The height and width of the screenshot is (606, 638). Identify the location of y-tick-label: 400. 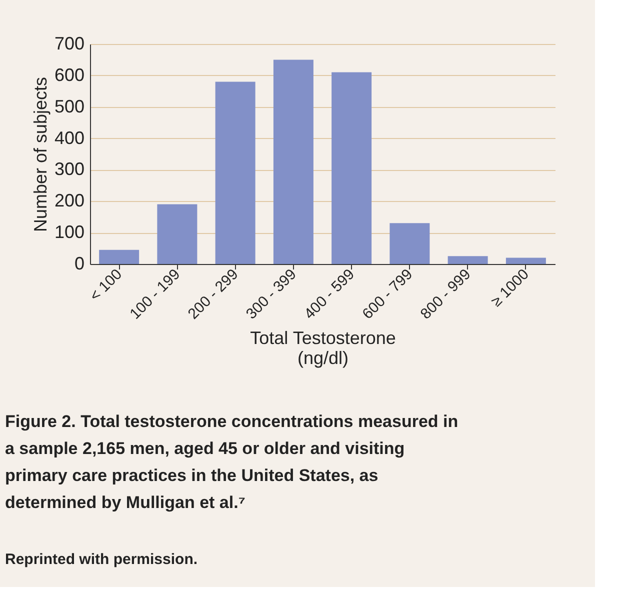
(69, 138).